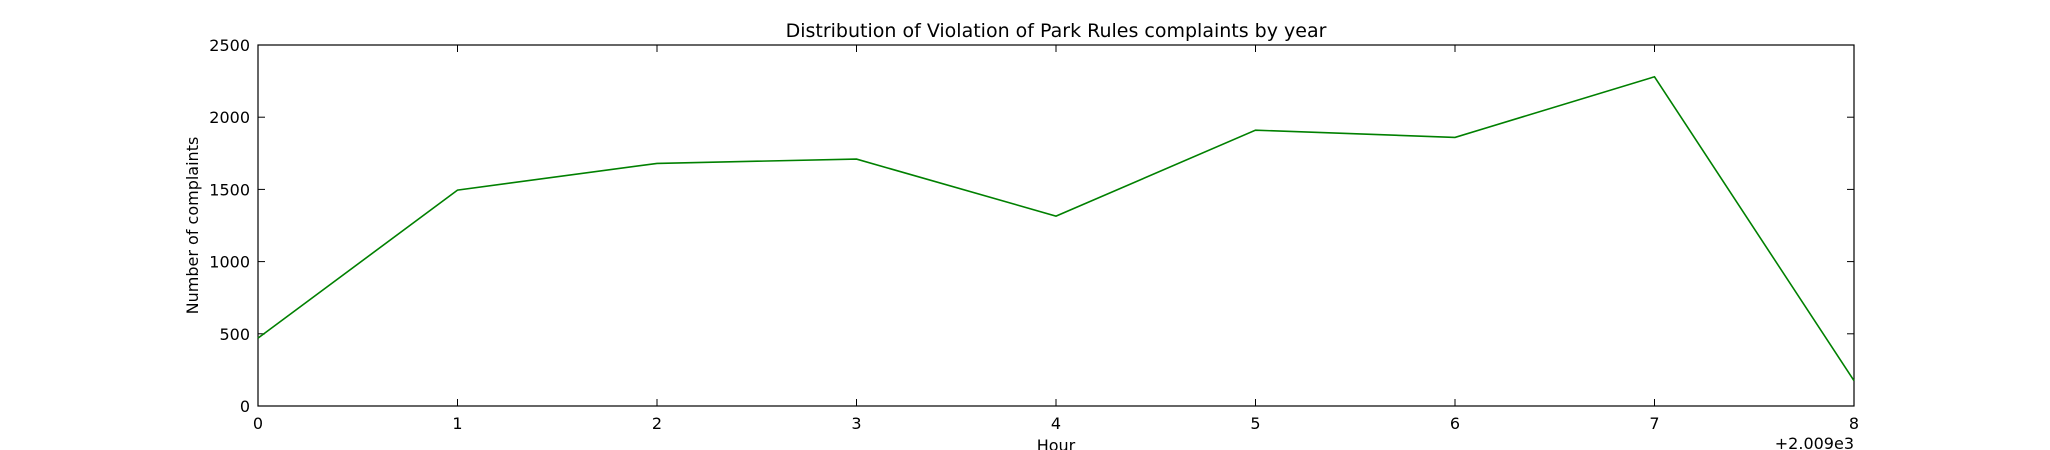  What do you see at coordinates (234, 334) in the screenshot?
I see `y-tick-label: 500` at bounding box center [234, 334].